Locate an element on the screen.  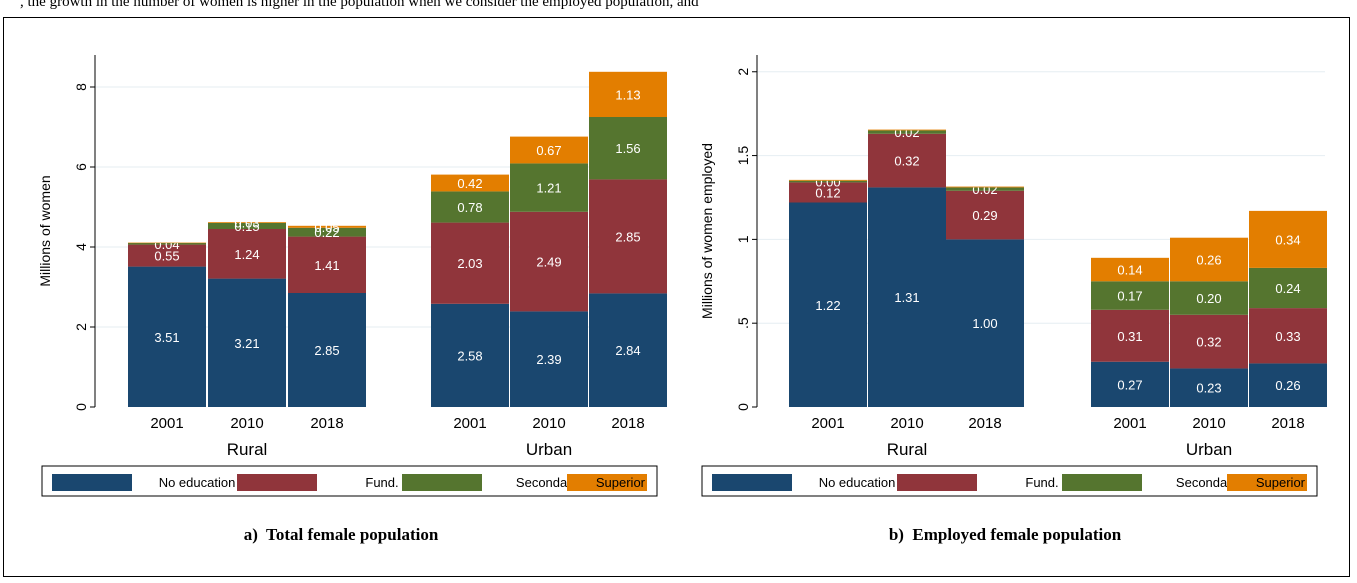
data-label: 1.22 is located at coordinates (827, 305).